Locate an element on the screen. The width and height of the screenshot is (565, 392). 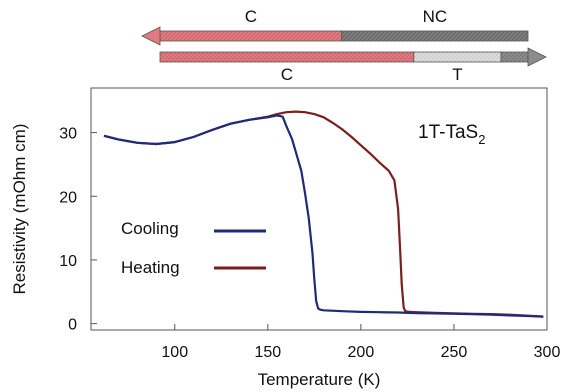
legend-label-heating: Heating is located at coordinates (150, 267).